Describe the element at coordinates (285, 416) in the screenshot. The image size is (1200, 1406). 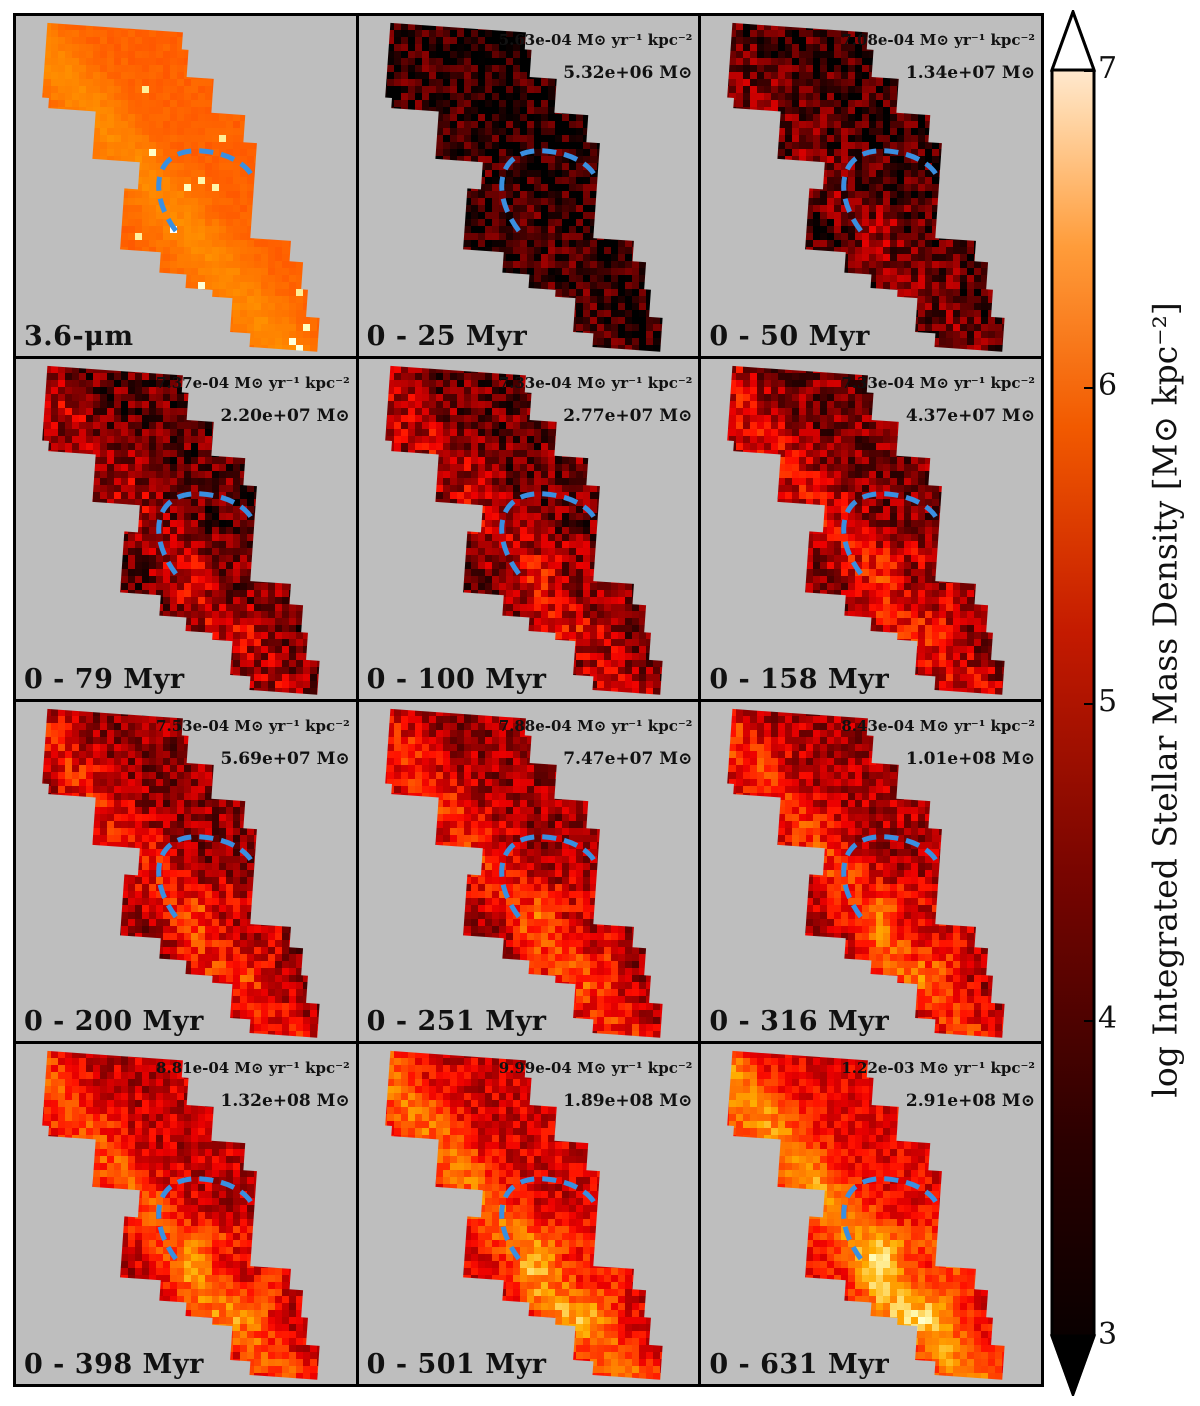
I see `stellar-mass-label: 2.20e+07 M⊙` at that location.